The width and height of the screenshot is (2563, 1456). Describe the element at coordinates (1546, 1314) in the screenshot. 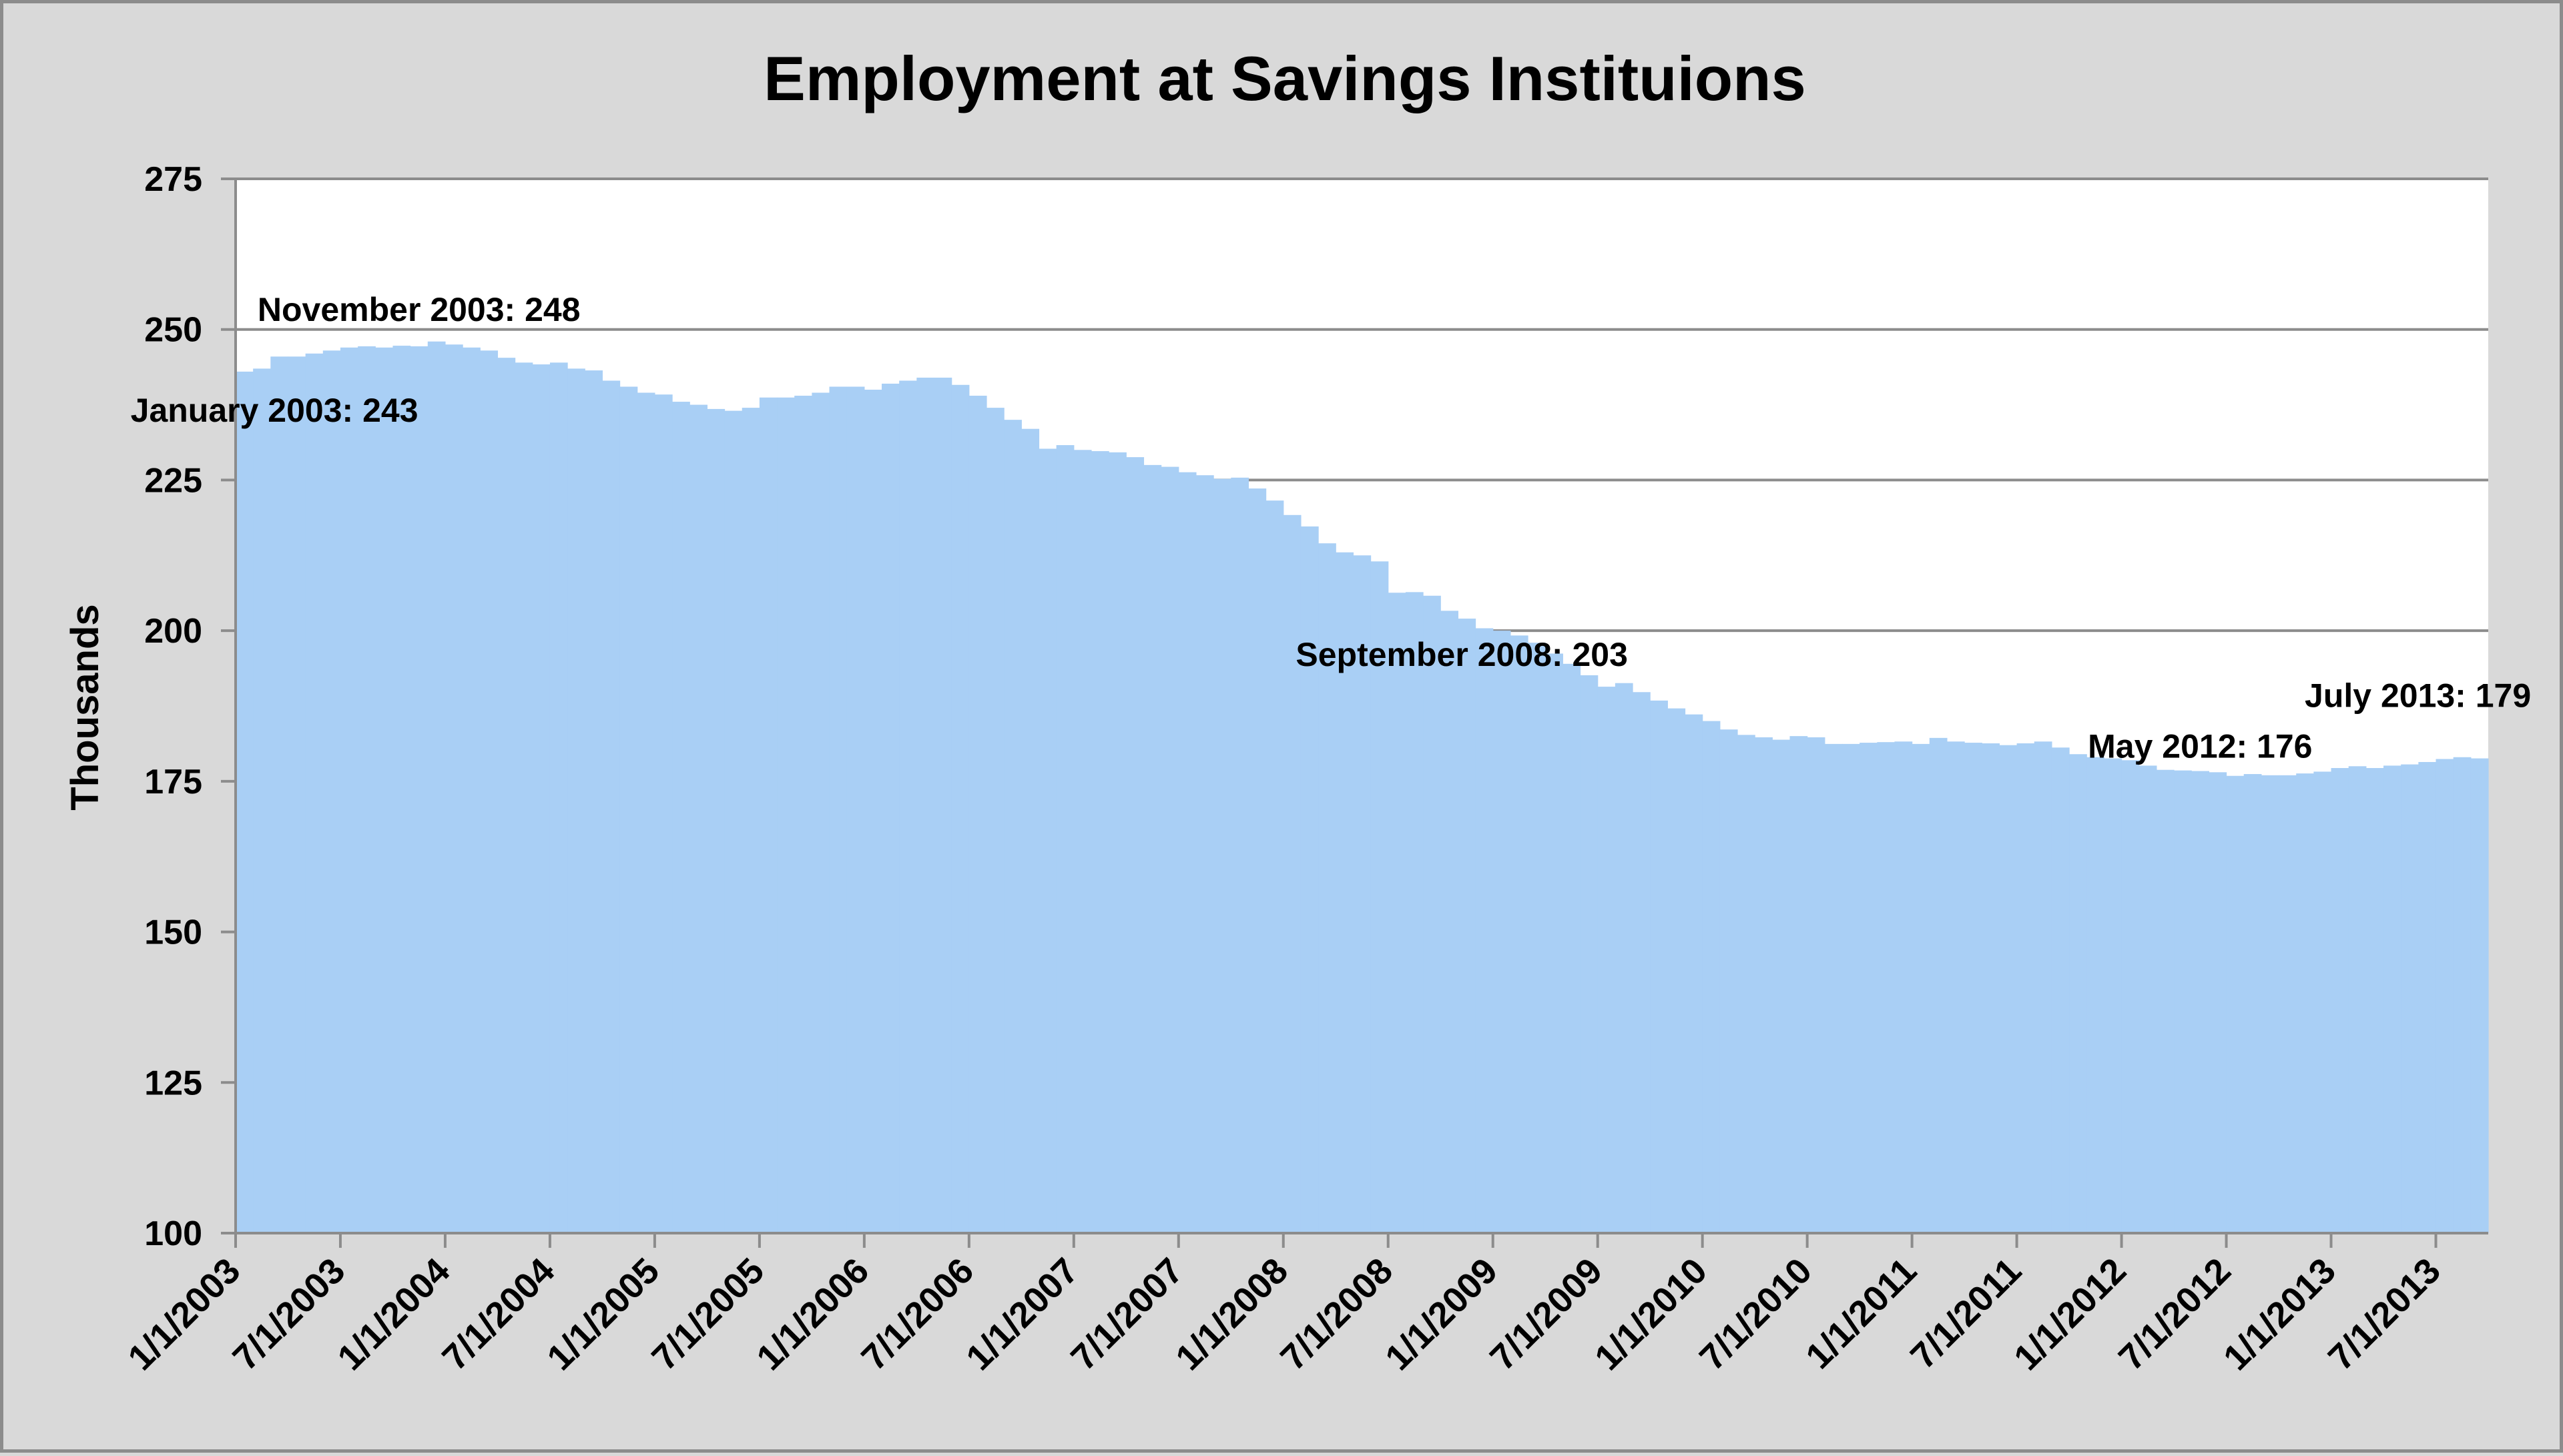

I see `x-tick-label: 7/1/2009` at that location.